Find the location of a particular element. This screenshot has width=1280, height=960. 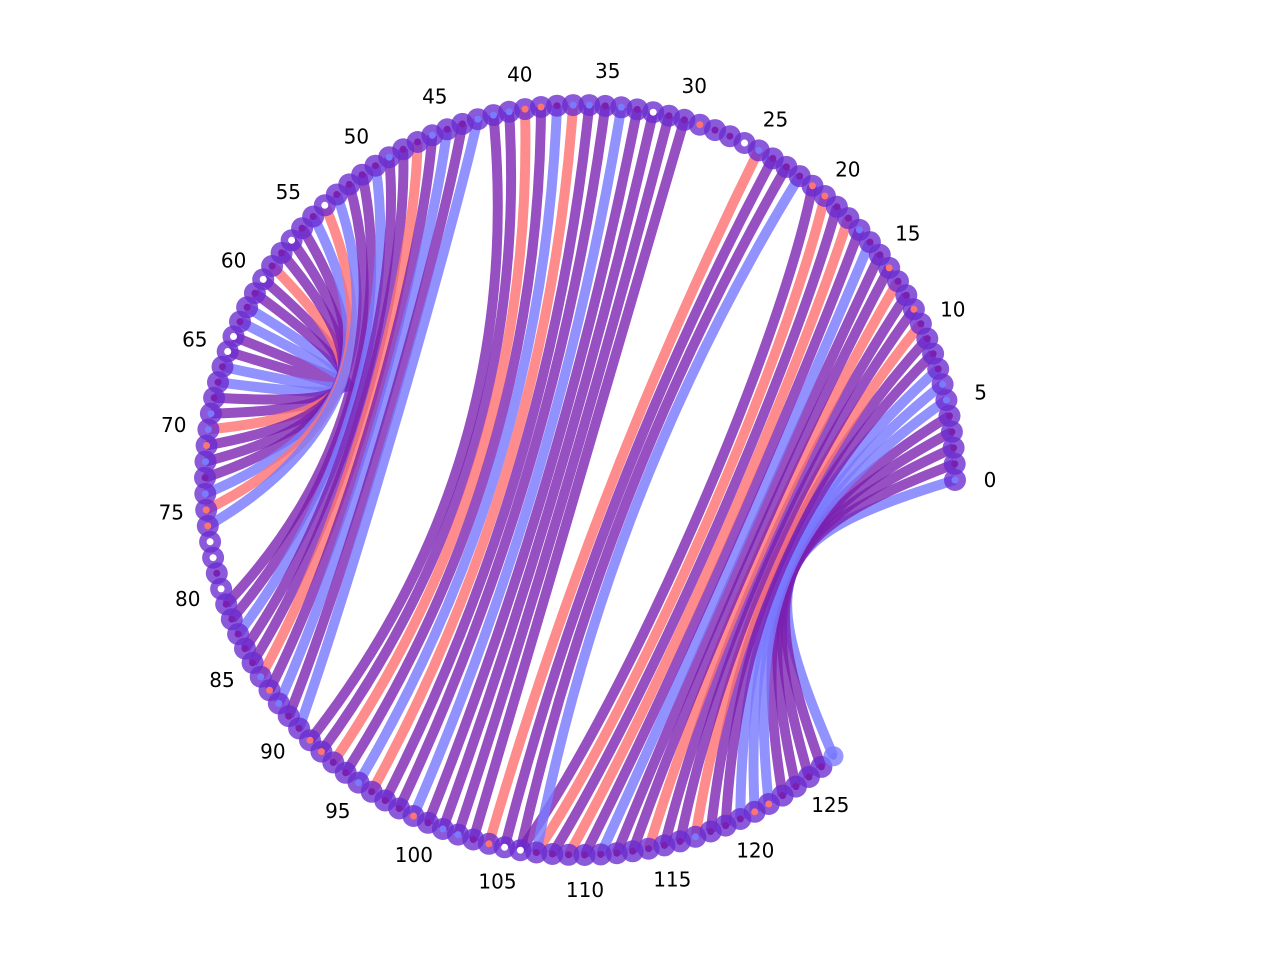

tick-label-55: 55 is located at coordinates (288, 192).